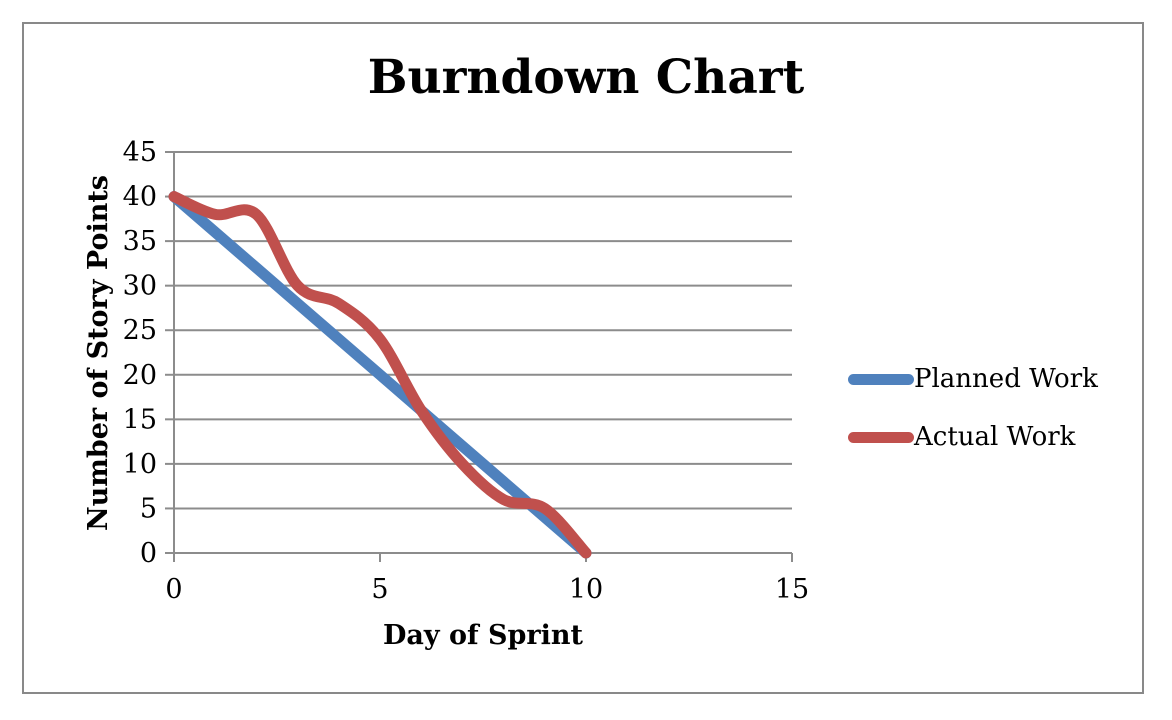 The width and height of the screenshot is (1172, 720). Describe the element at coordinates (148, 508) in the screenshot. I see `y-tick-label-5: 5` at that location.